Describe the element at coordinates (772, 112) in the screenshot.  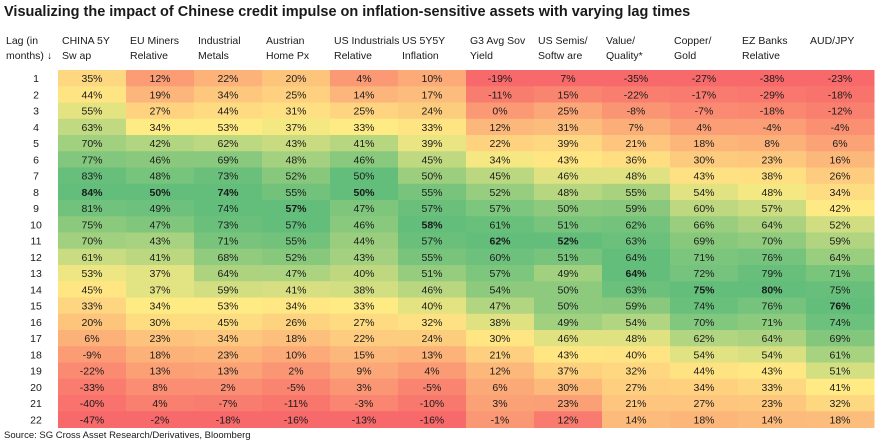
I see `cell-value-label: -18%` at that location.